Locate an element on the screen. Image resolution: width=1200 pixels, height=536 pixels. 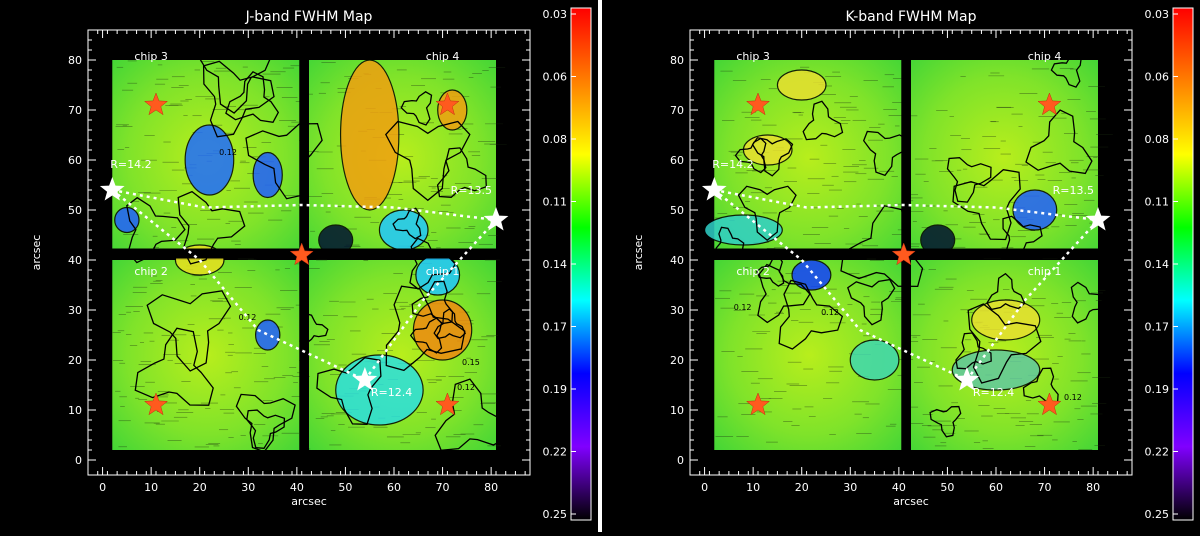
colorbar-label: 0.06 is located at coordinates (555, 77).